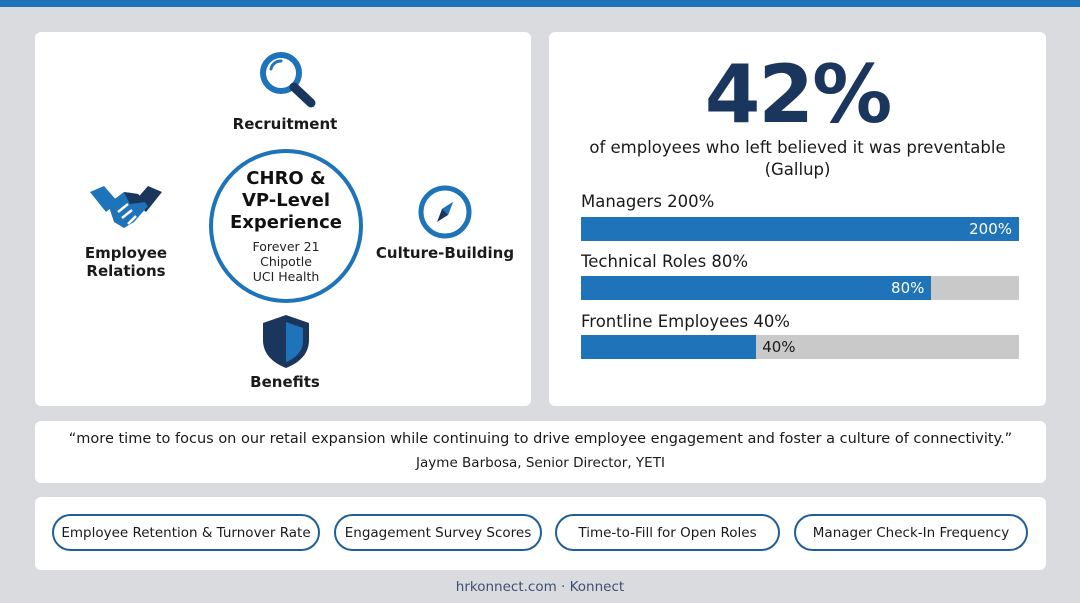  What do you see at coordinates (286, 222) in the screenshot?
I see `experience-title-line3: Experience` at bounding box center [286, 222].